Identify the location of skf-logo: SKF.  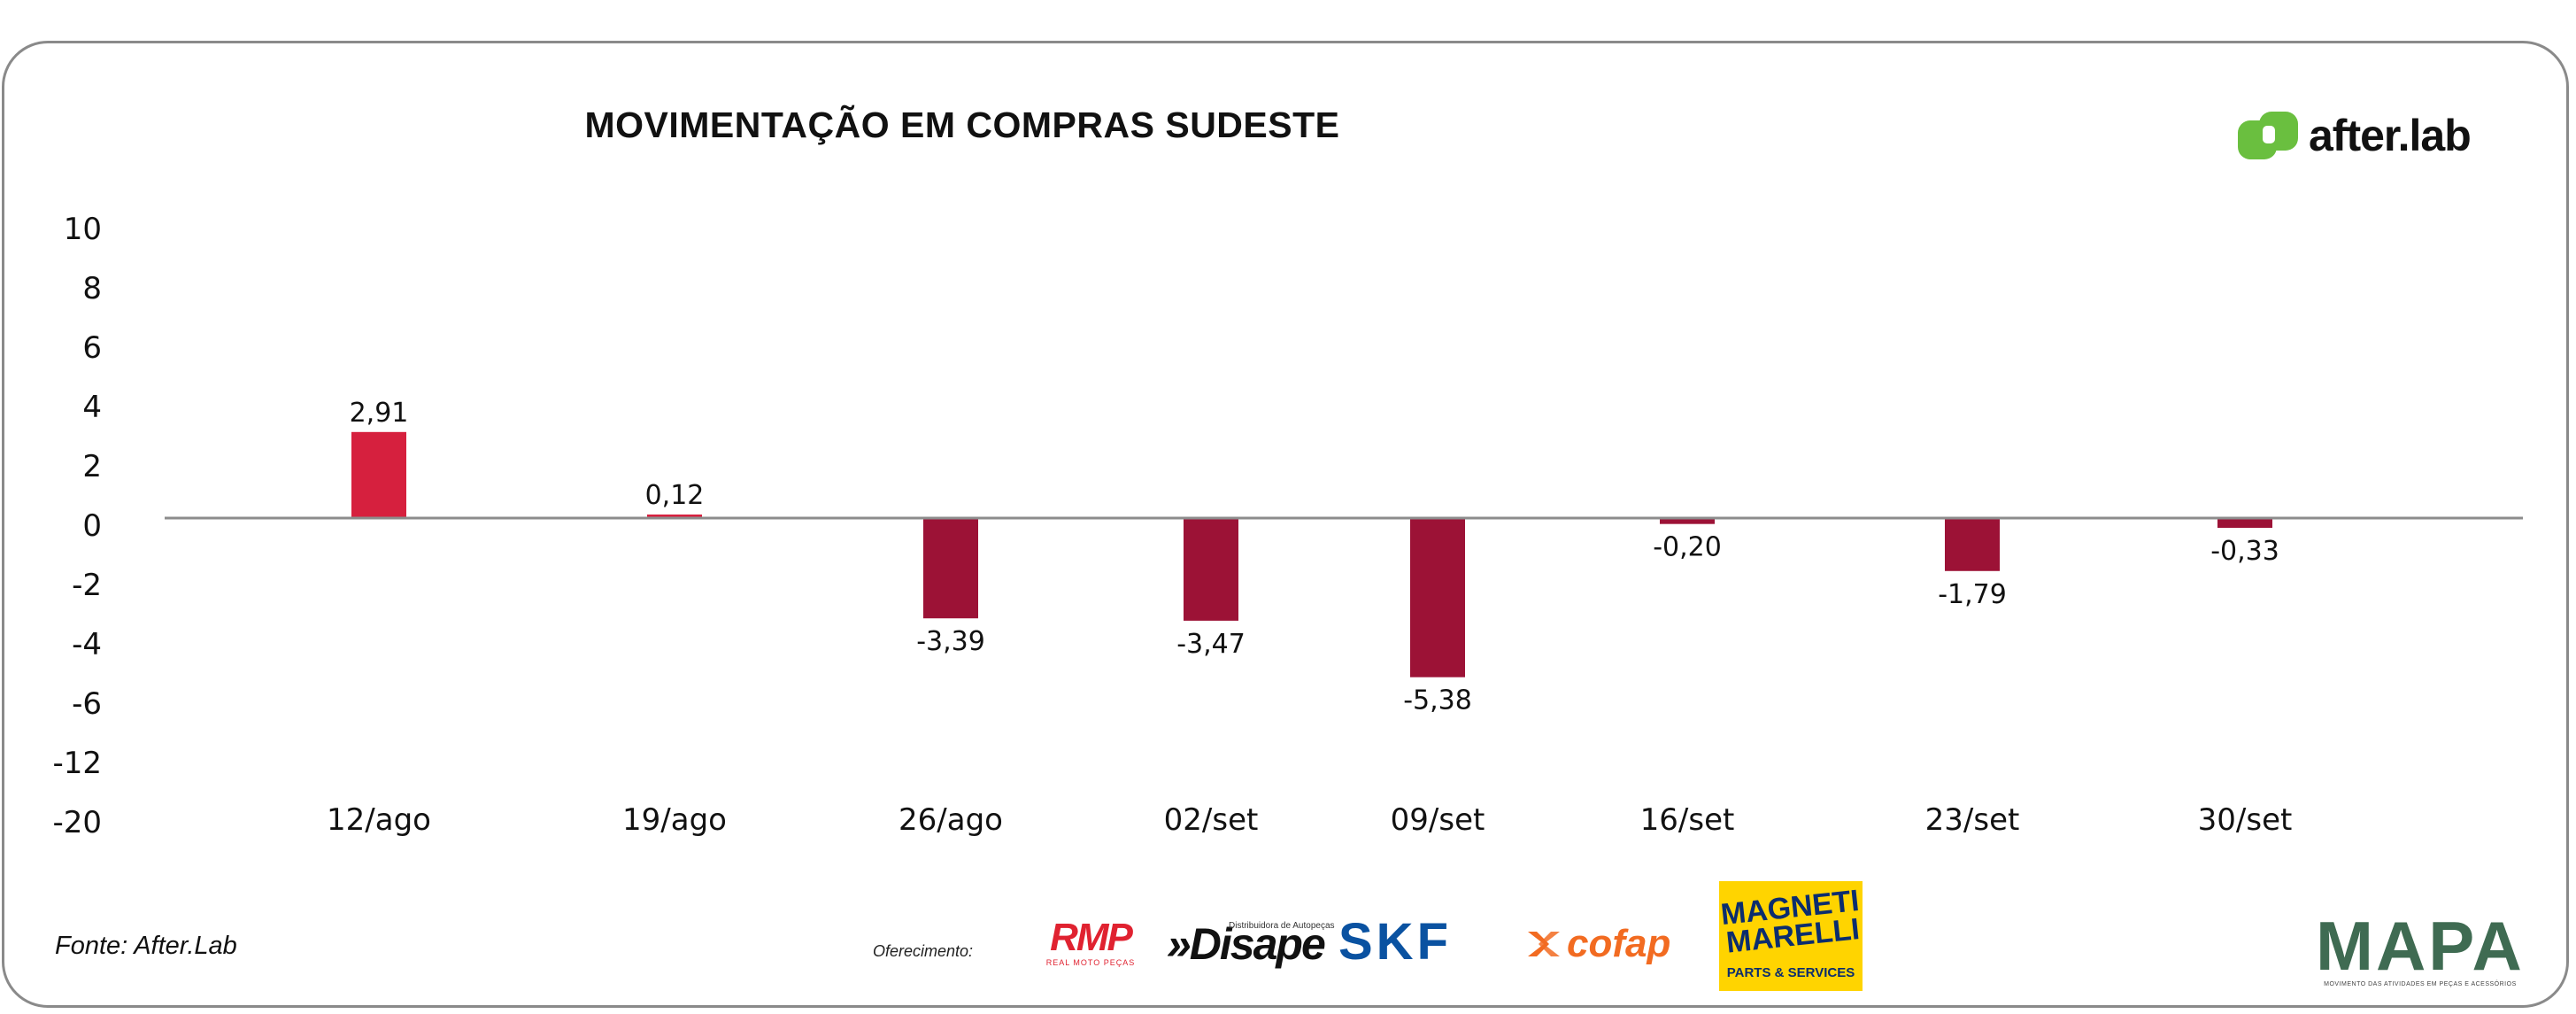
(1395, 942).